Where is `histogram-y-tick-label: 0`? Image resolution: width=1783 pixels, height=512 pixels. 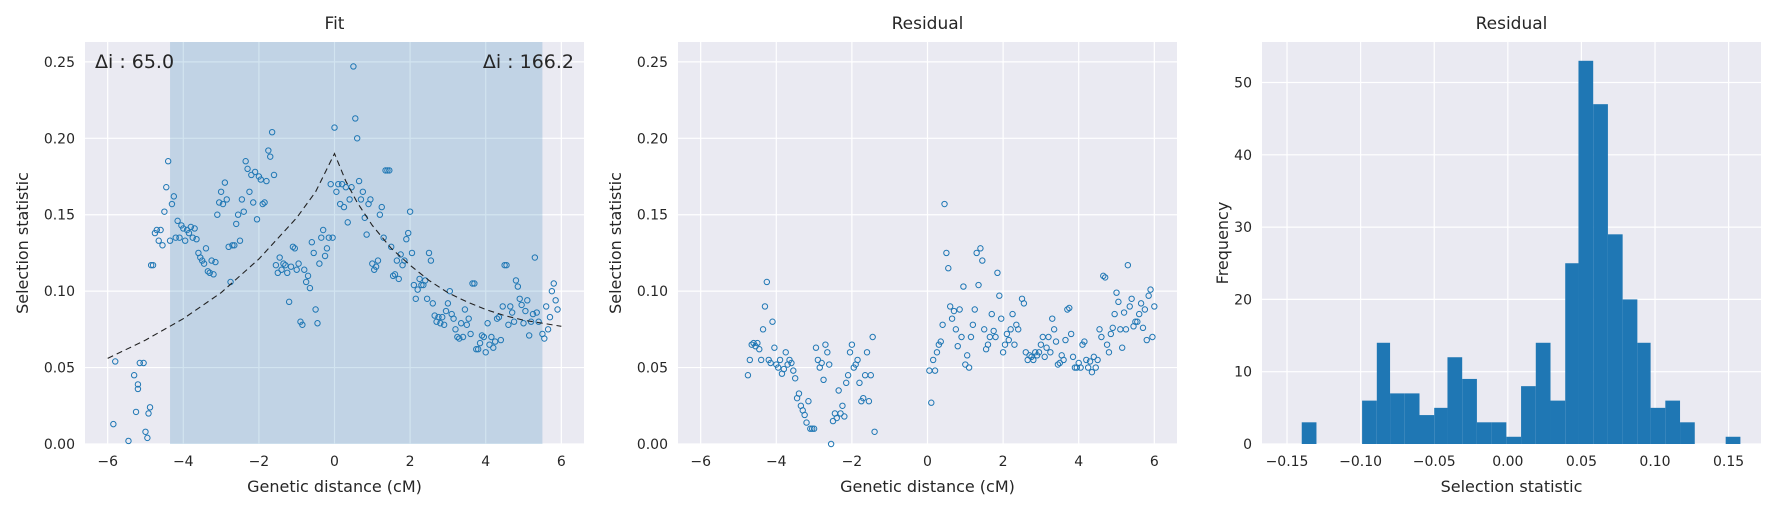 histogram-y-tick-label: 0 is located at coordinates (1247, 445).